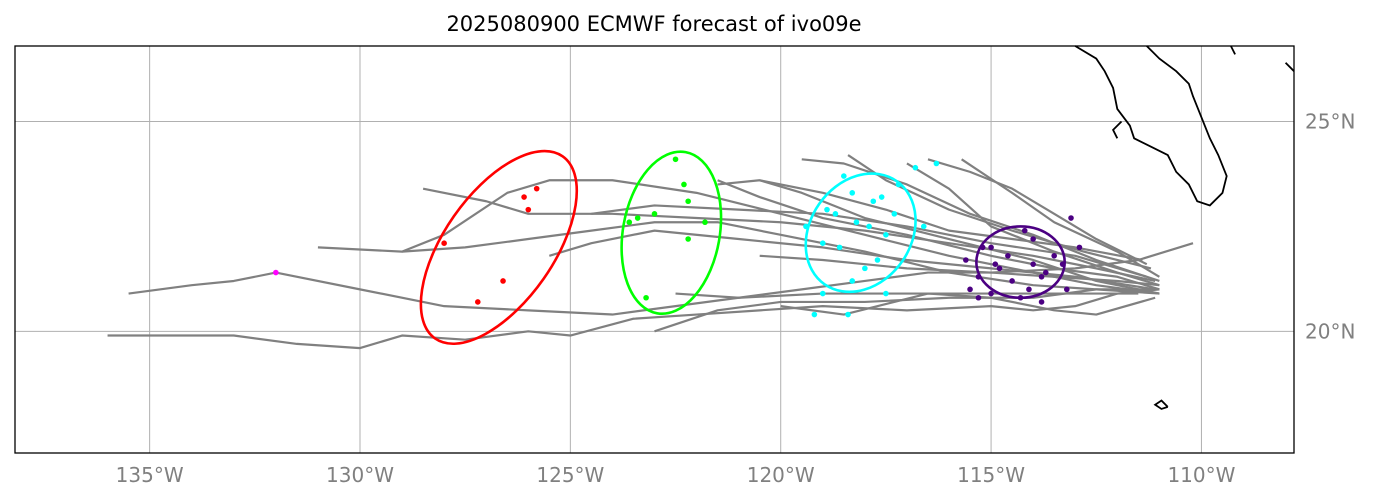  Describe the element at coordinates (150, 475) in the screenshot. I see `lon-tick-label: 135°W` at that location.